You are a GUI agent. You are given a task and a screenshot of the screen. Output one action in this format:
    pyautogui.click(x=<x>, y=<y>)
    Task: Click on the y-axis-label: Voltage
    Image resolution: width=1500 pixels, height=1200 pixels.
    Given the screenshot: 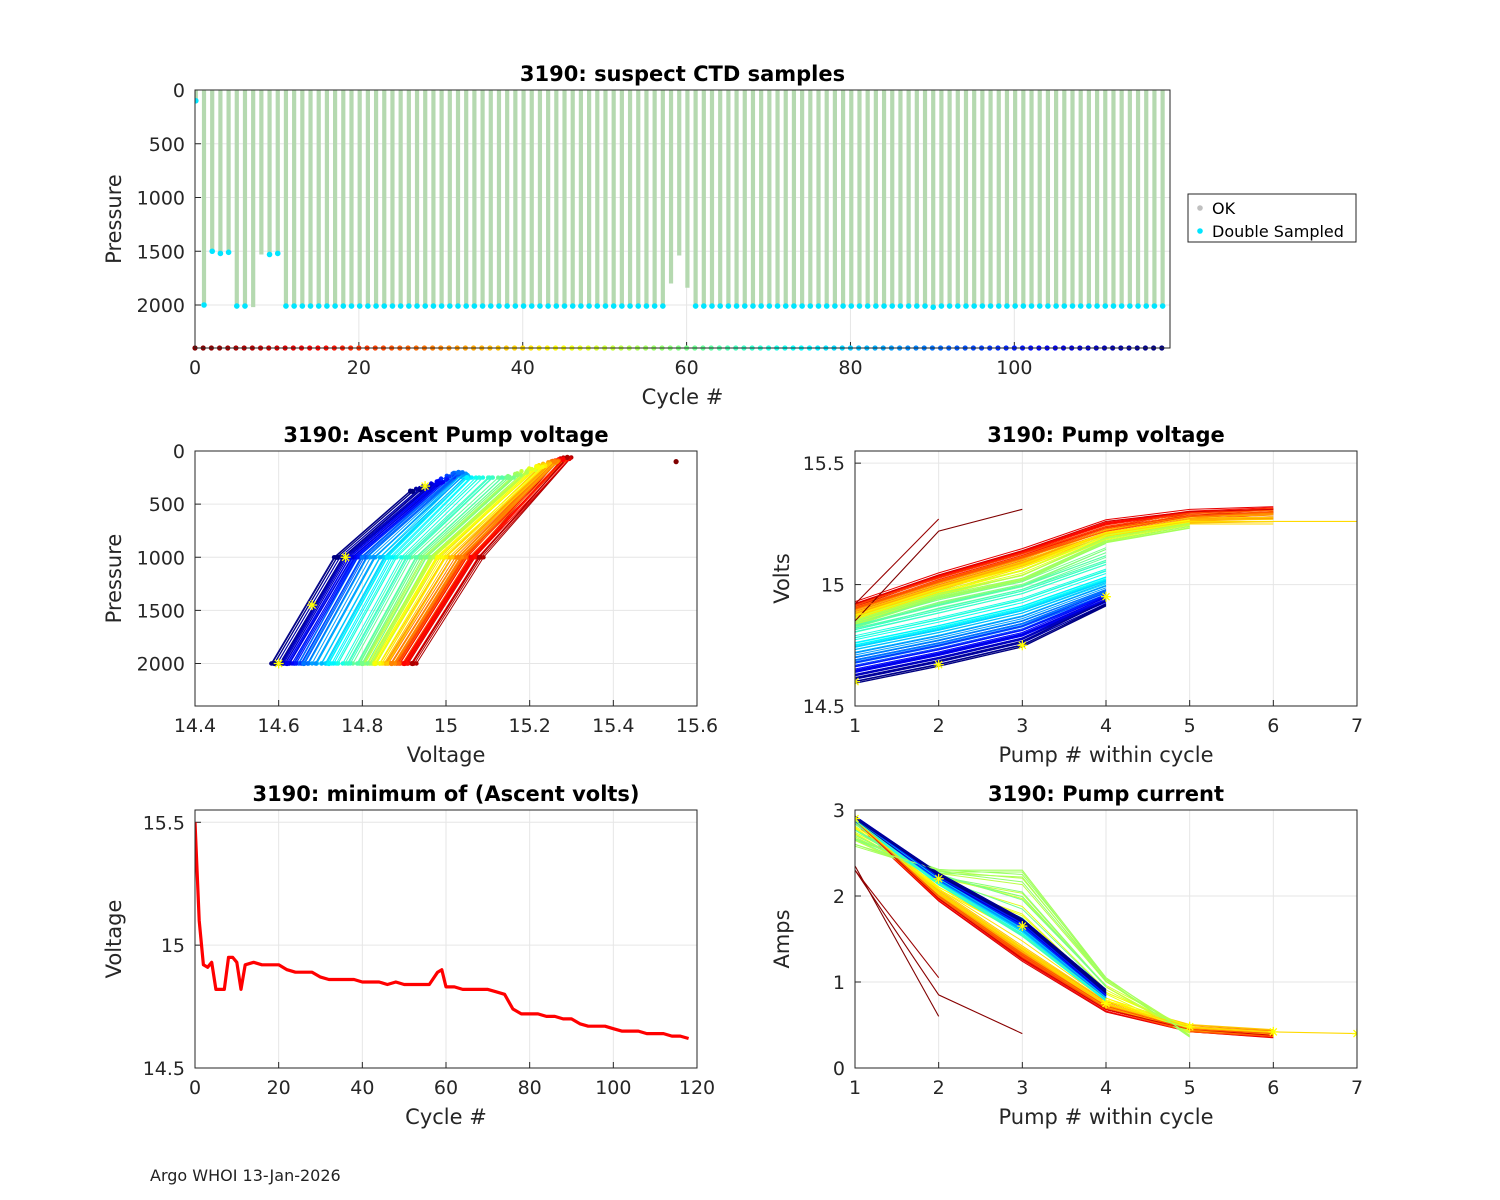 What is the action you would take?
    pyautogui.click(x=114, y=939)
    